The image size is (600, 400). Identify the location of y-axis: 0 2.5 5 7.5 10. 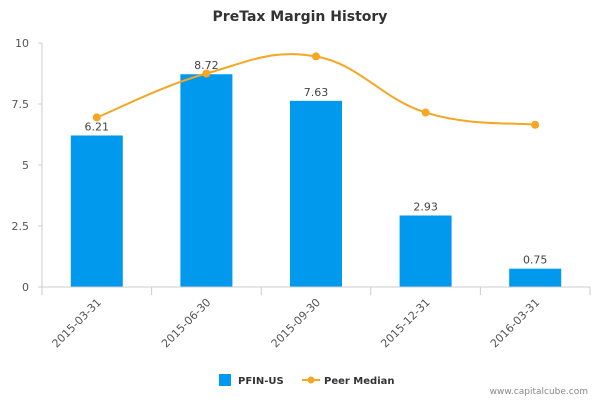
(27, 165).